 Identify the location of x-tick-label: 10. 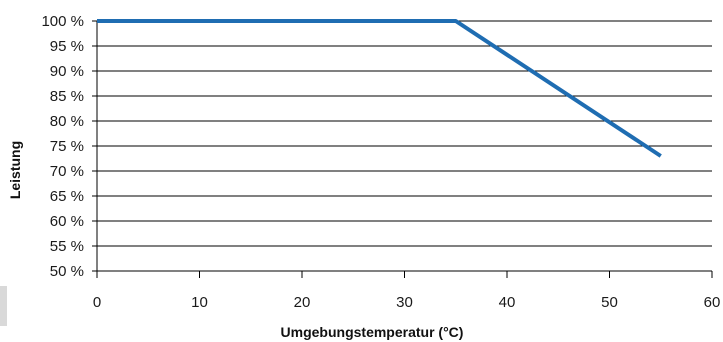
(199, 302).